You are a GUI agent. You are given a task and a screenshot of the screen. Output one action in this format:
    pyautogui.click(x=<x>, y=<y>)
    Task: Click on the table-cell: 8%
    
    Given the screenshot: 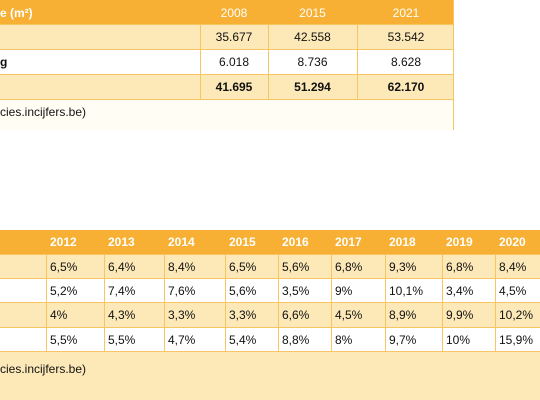 What is the action you would take?
    pyautogui.click(x=344, y=339)
    